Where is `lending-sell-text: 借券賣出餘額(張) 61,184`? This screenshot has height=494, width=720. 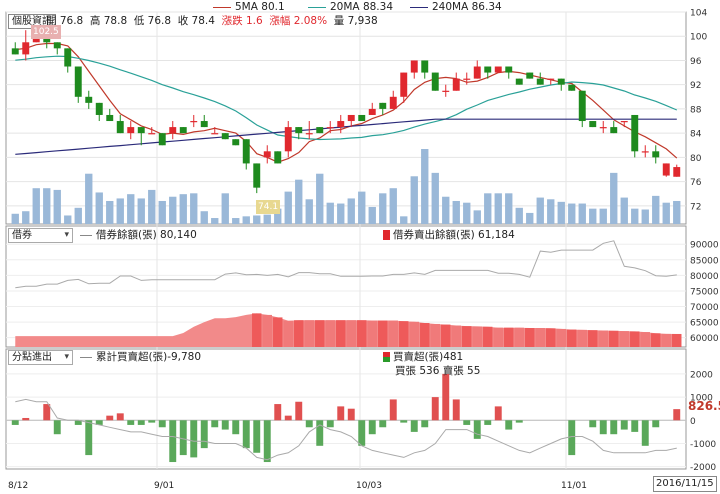 lending-sell-text: 借券賣出餘額(張) 61,184 is located at coordinates (454, 235).